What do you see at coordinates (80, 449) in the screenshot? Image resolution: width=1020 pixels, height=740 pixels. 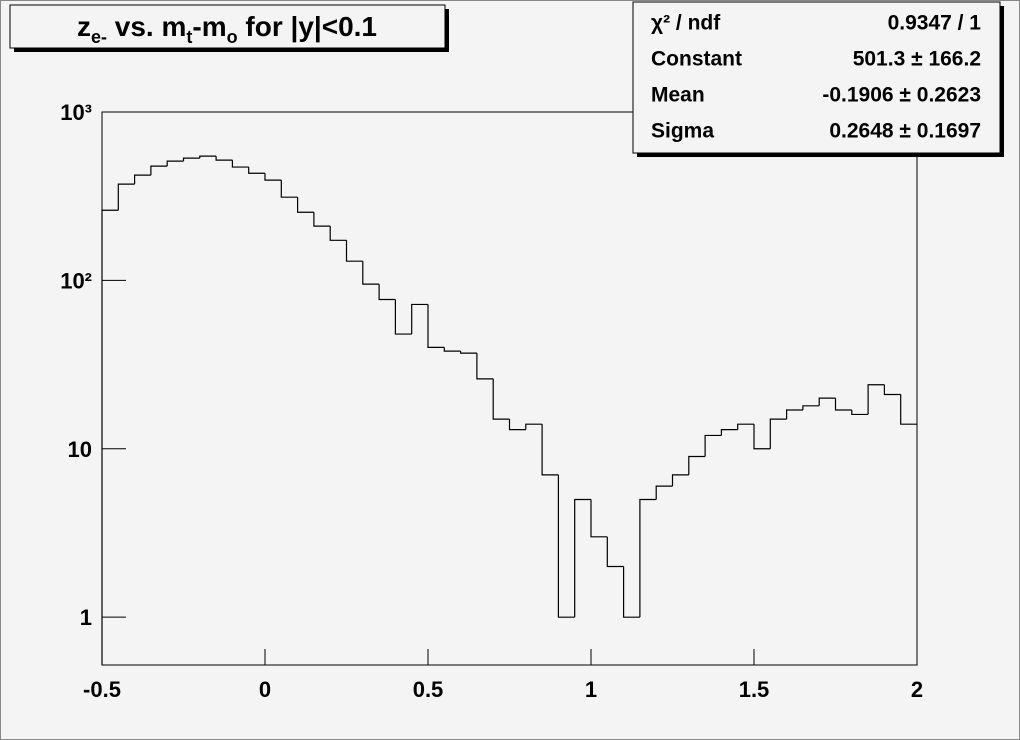 I see `y-tick-label: 10` at bounding box center [80, 449].